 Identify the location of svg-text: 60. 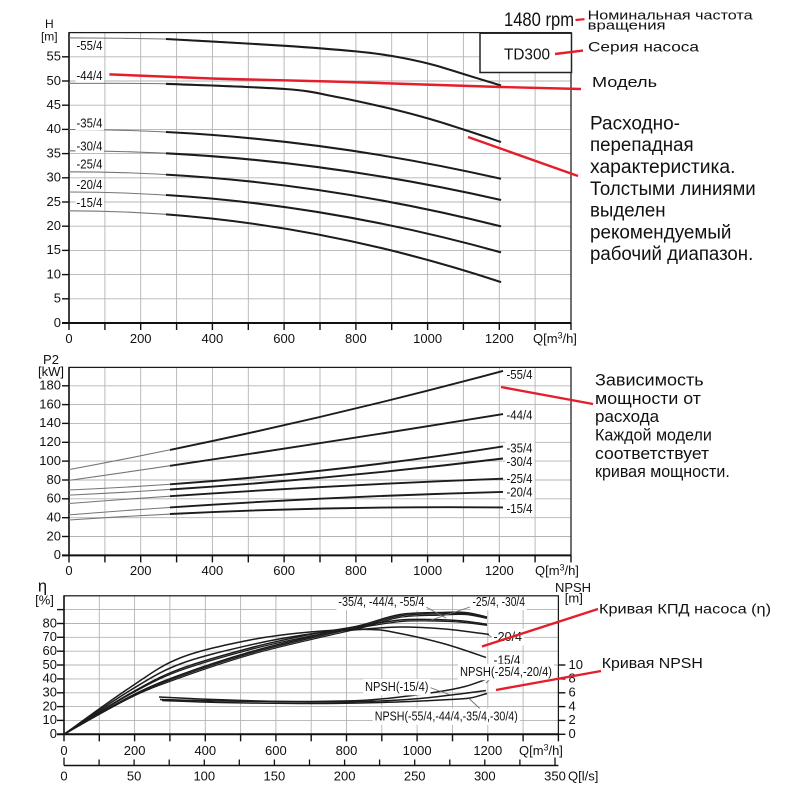
(54, 498).